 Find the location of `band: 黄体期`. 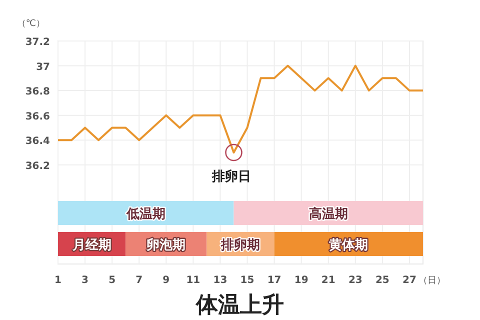

band: 黄体期 is located at coordinates (348, 244).